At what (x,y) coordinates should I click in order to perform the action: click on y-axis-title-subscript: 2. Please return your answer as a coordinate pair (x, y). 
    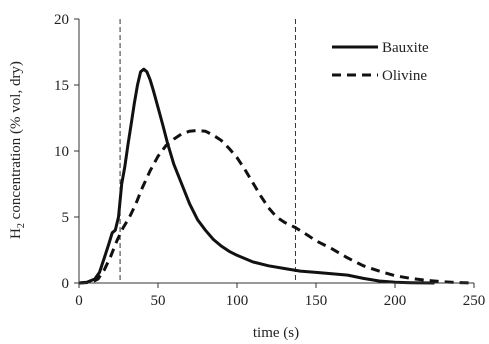
    Looking at the image, I should click on (21, 225).